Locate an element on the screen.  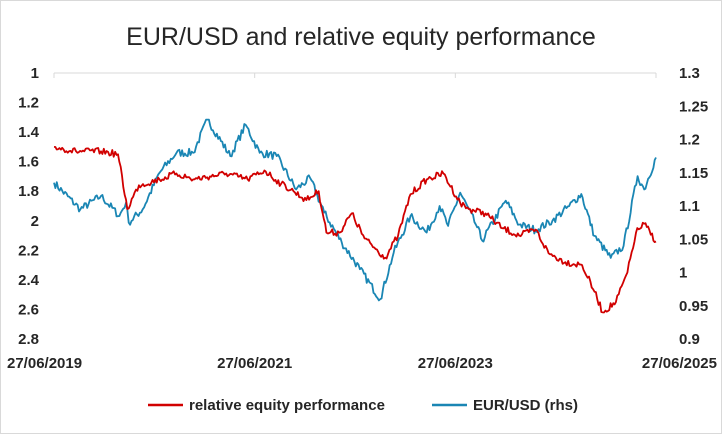
right-tick-label: 1.05 is located at coordinates (693, 239).